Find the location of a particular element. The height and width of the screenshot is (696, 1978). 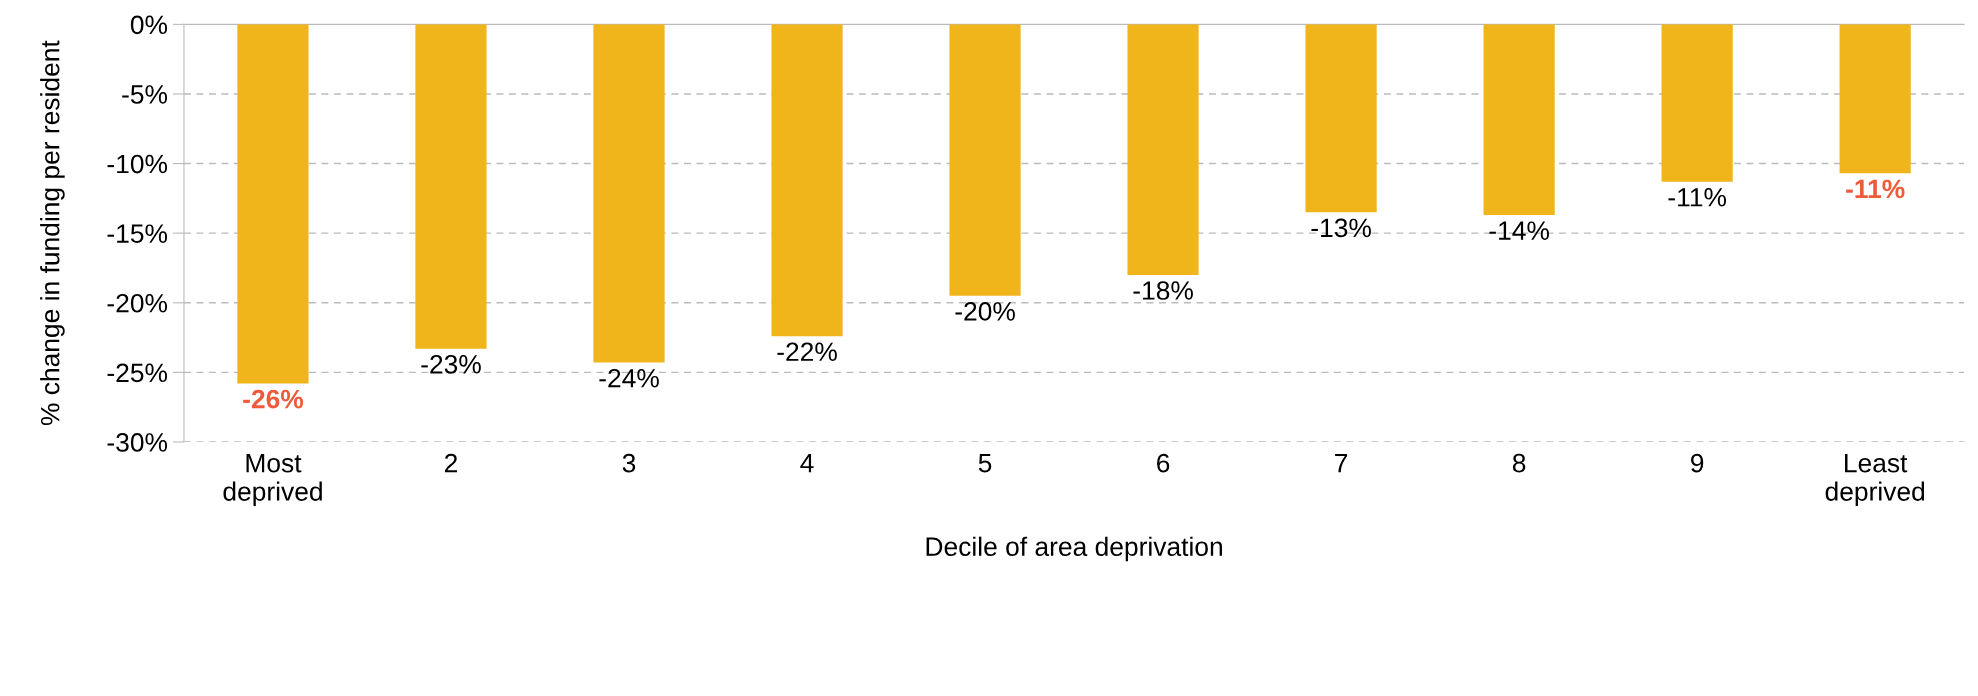

x-tick-label: 3 is located at coordinates (629, 463).